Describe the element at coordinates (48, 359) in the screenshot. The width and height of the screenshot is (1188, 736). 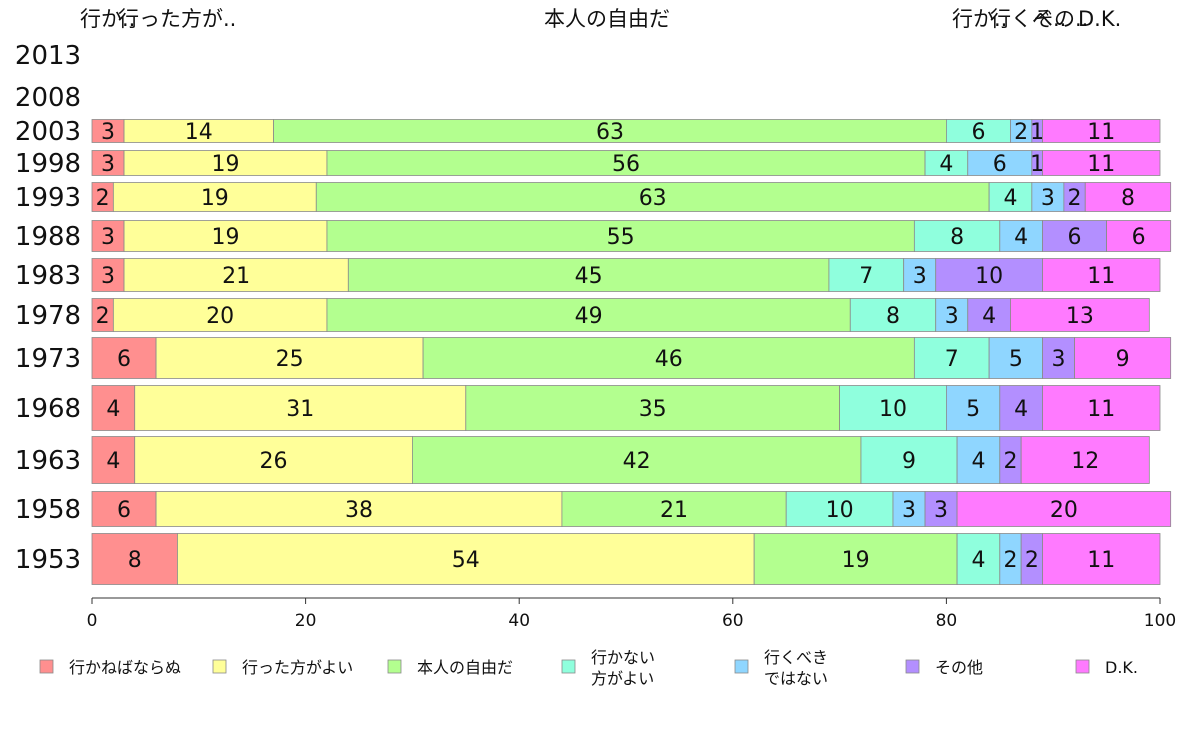
I see `year-label: 1973` at that location.